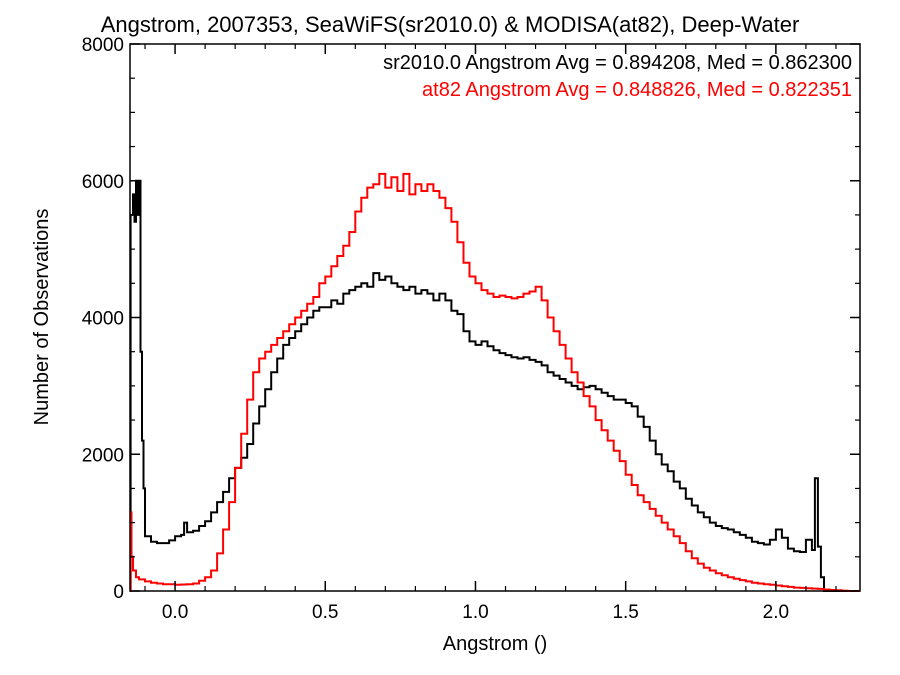 Image resolution: width=900 pixels, height=675 pixels. I want to click on y-tick-label: 8000, so click(103, 45).